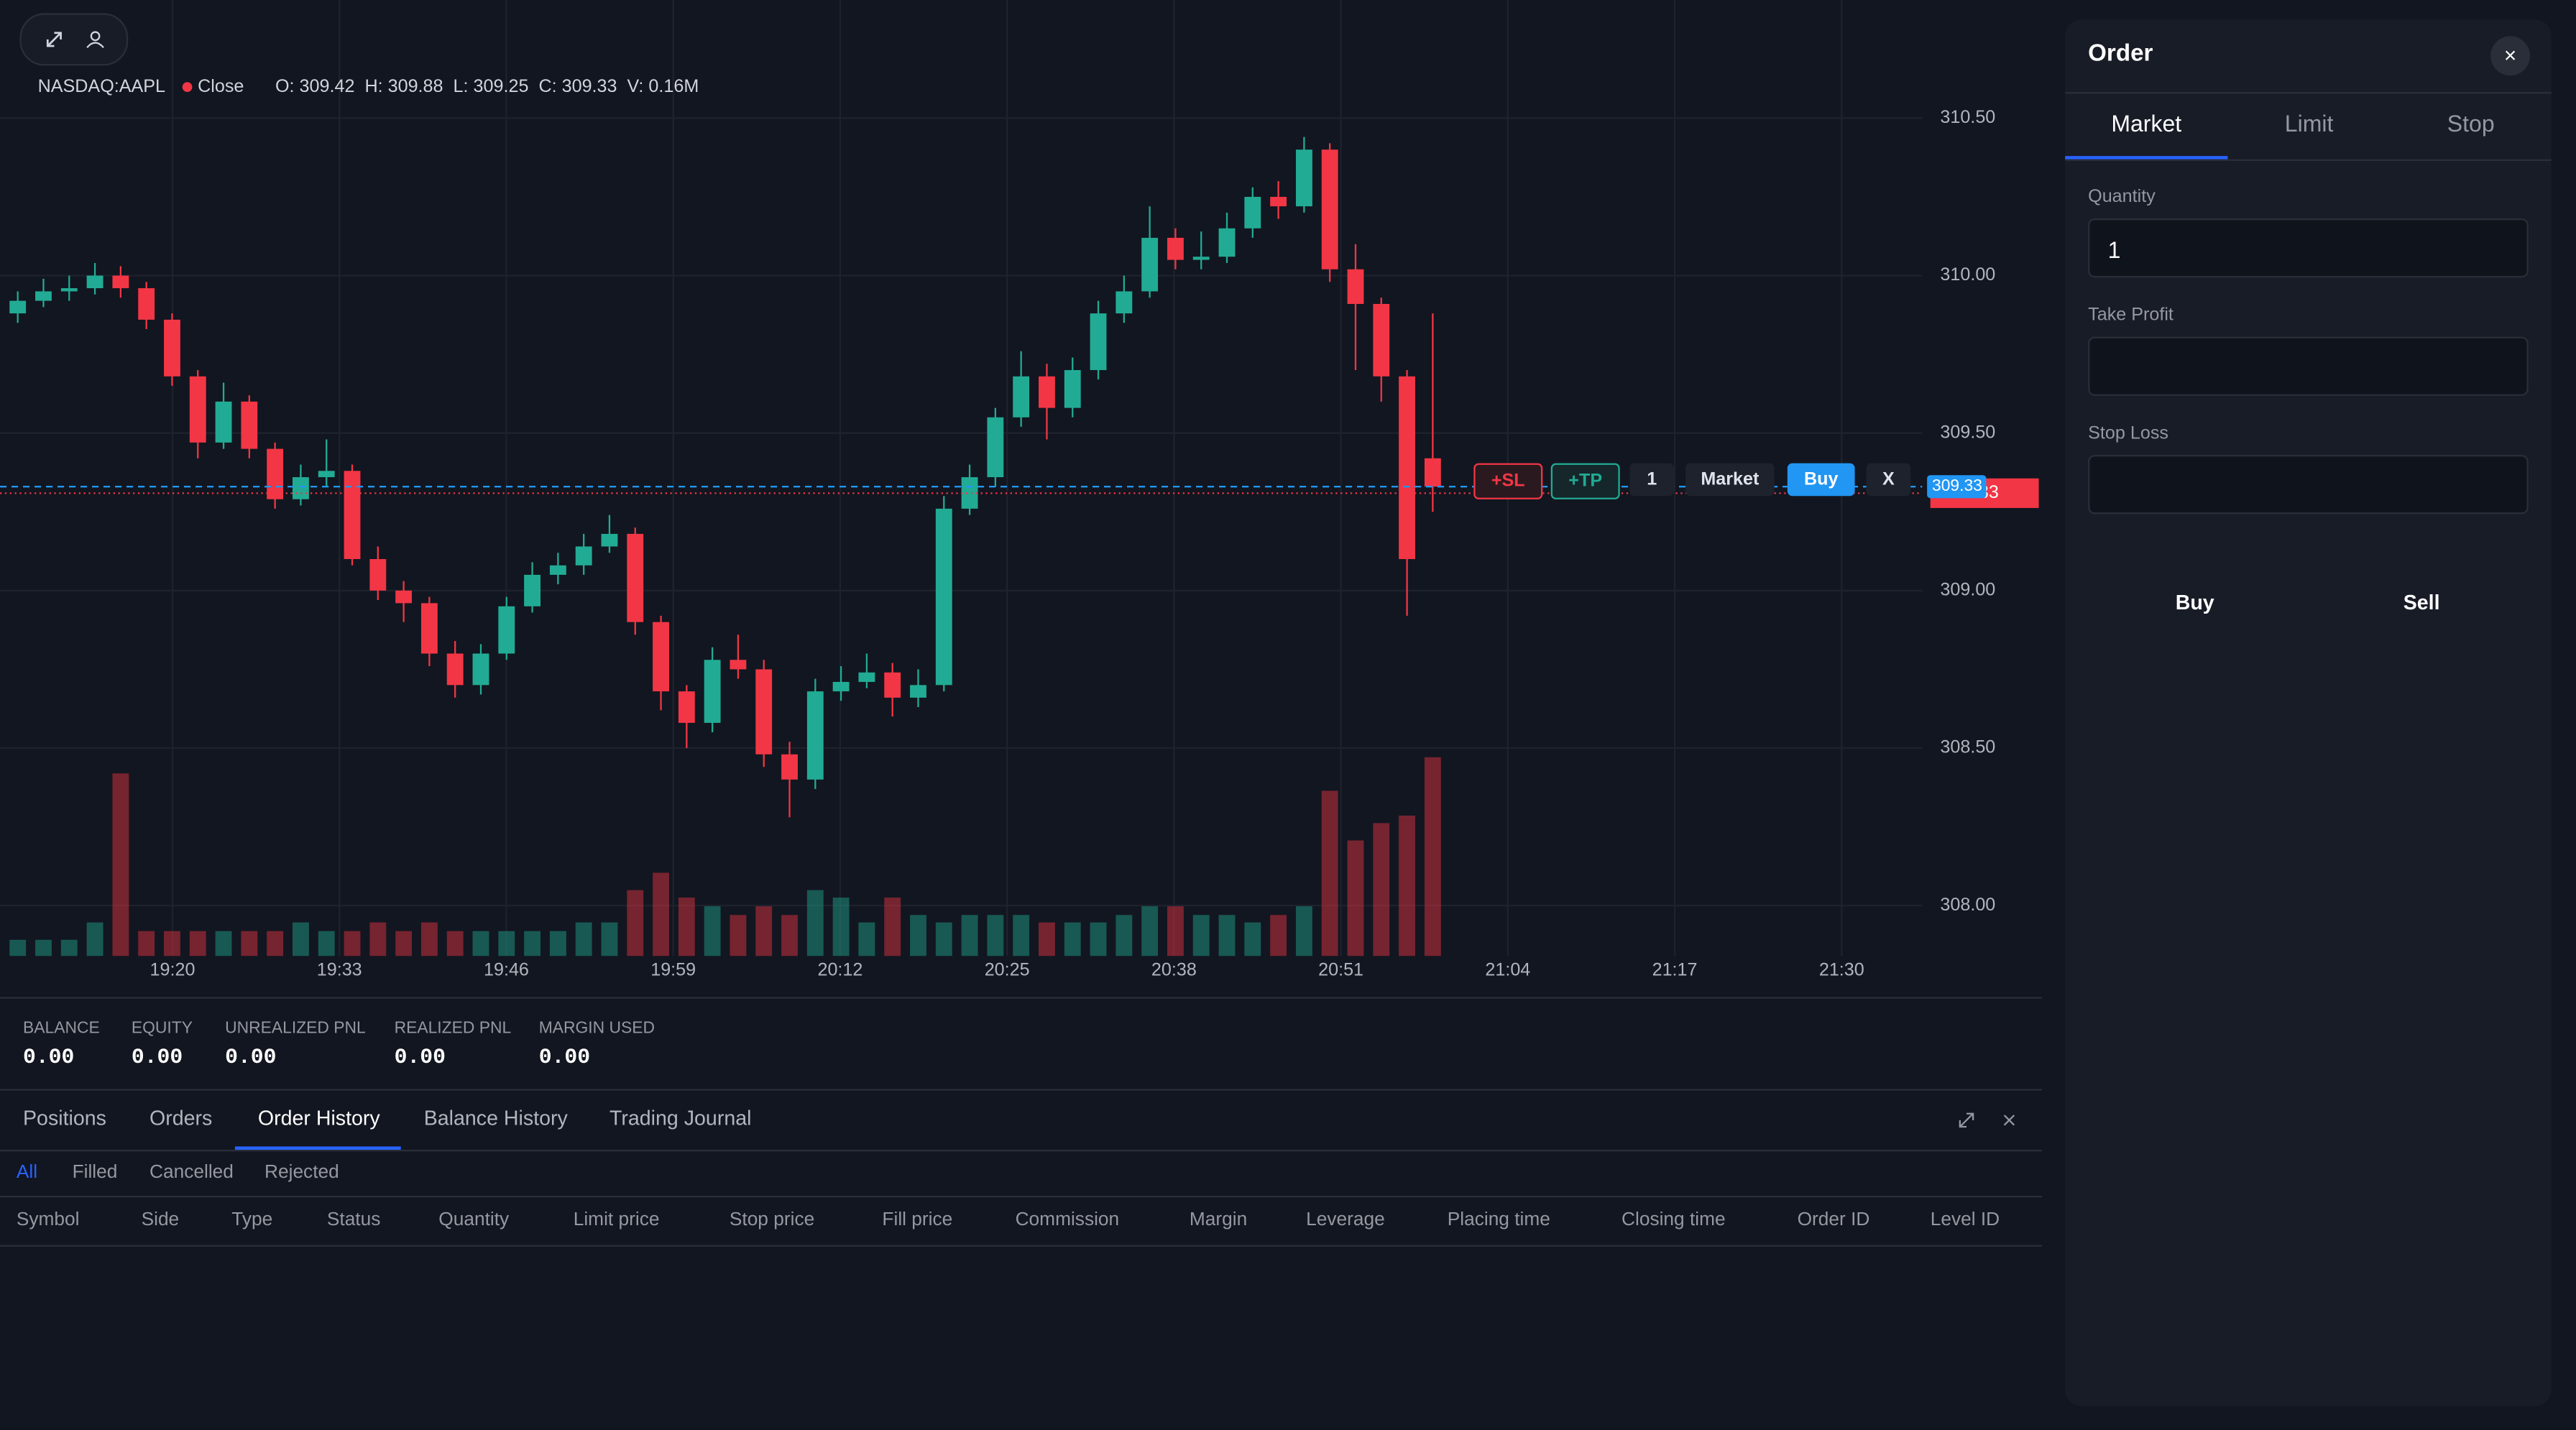 The height and width of the screenshot is (1430, 2576). I want to click on user-icon, so click(95, 36).